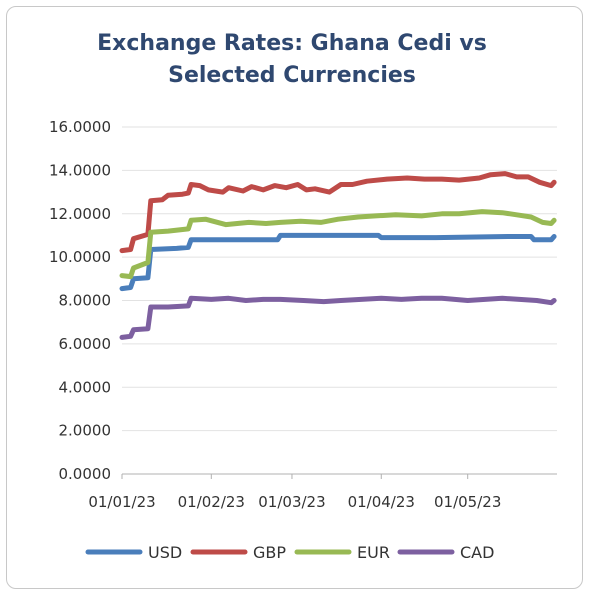  Describe the element at coordinates (292, 43) in the screenshot. I see `chart-title-line-1: Exchange Rates: Ghana Cedi vs` at that location.